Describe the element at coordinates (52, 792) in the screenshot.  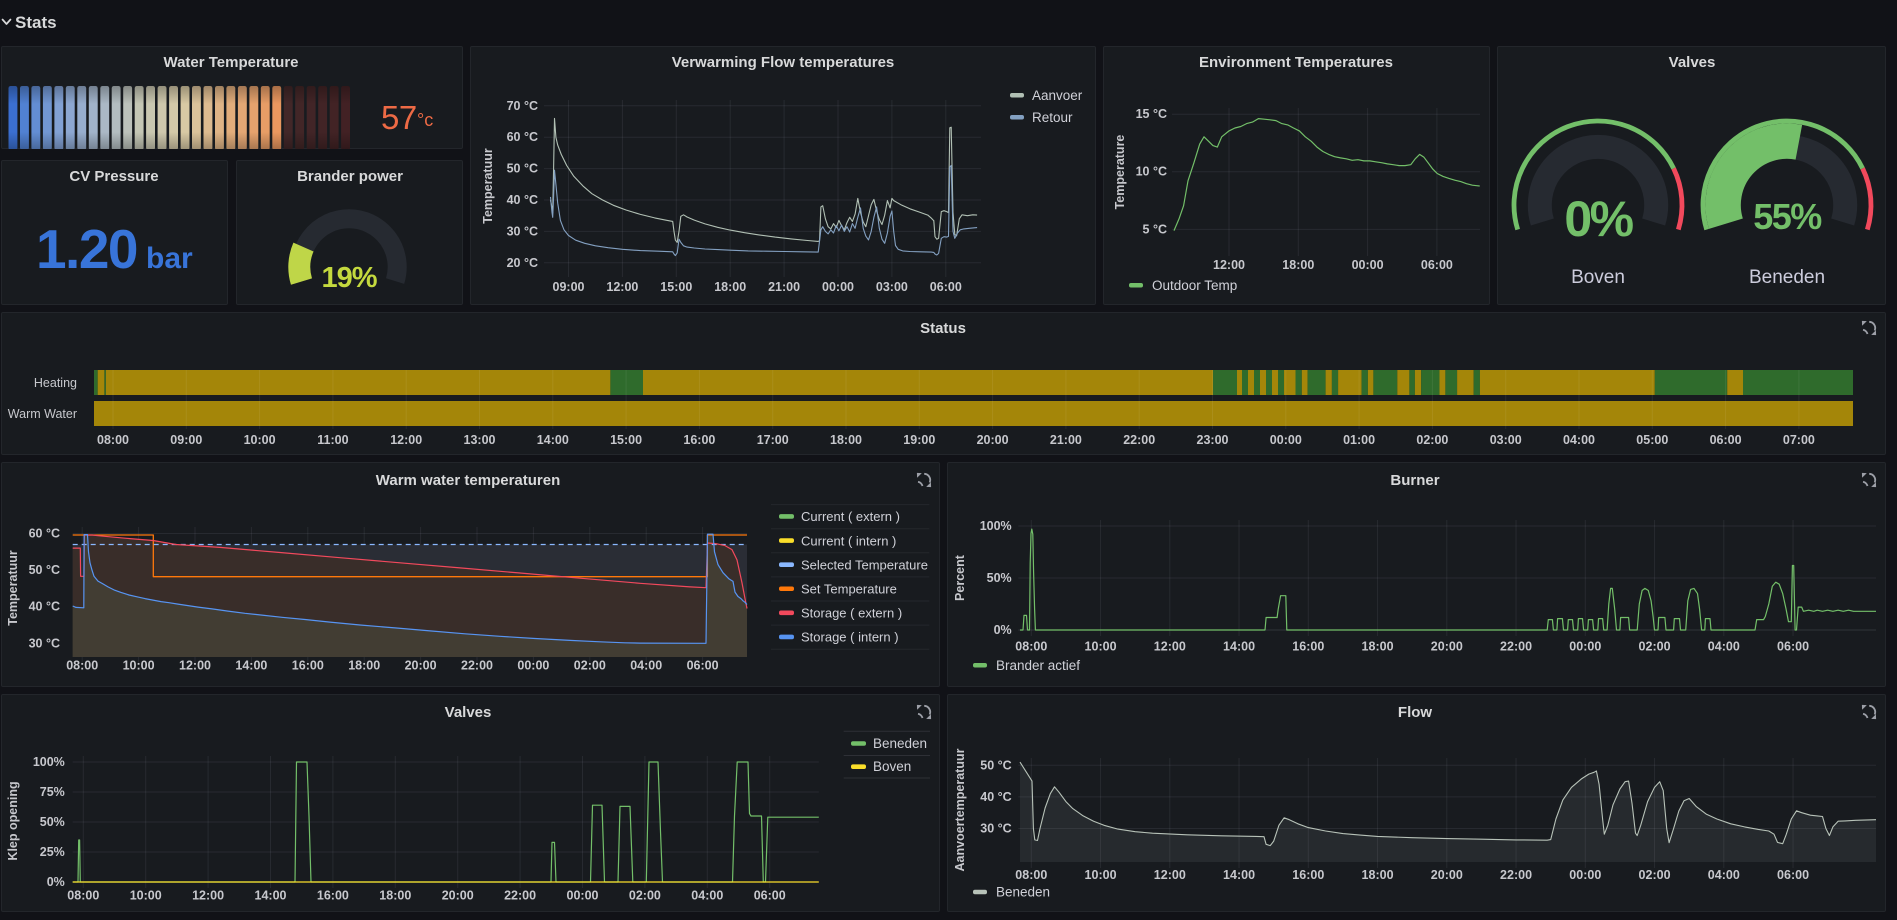
I see `svg-text: 75%` at that location.